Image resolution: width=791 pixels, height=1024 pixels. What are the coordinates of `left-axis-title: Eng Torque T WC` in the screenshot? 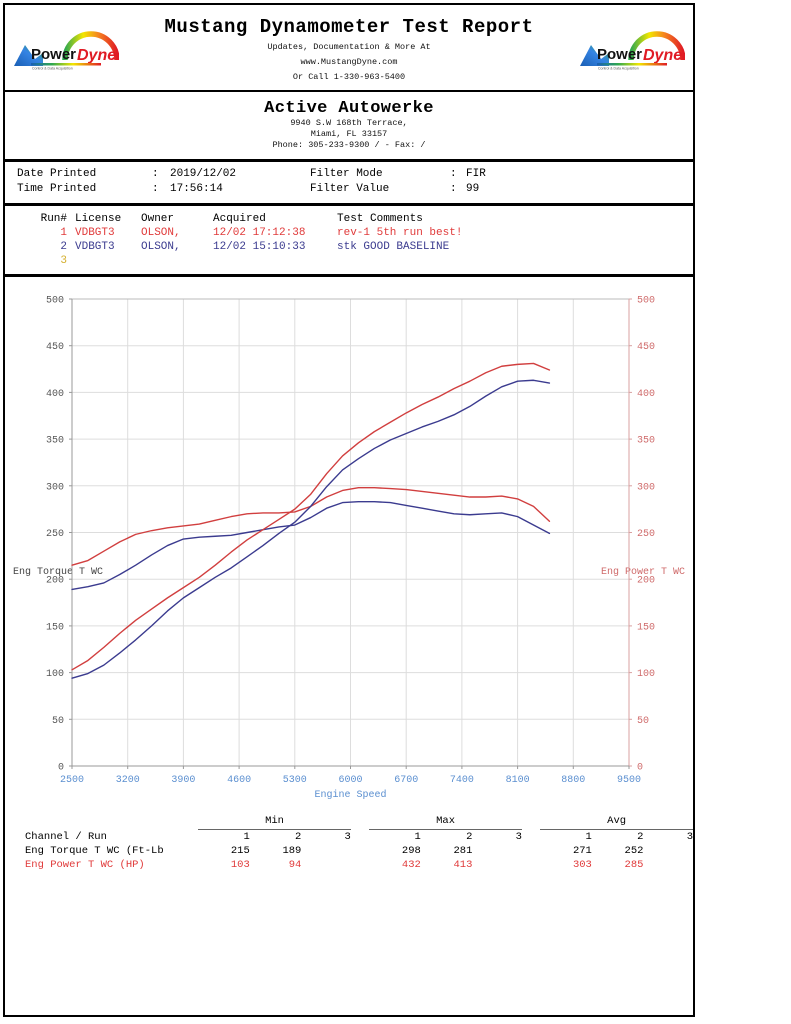 It's located at (58, 572).